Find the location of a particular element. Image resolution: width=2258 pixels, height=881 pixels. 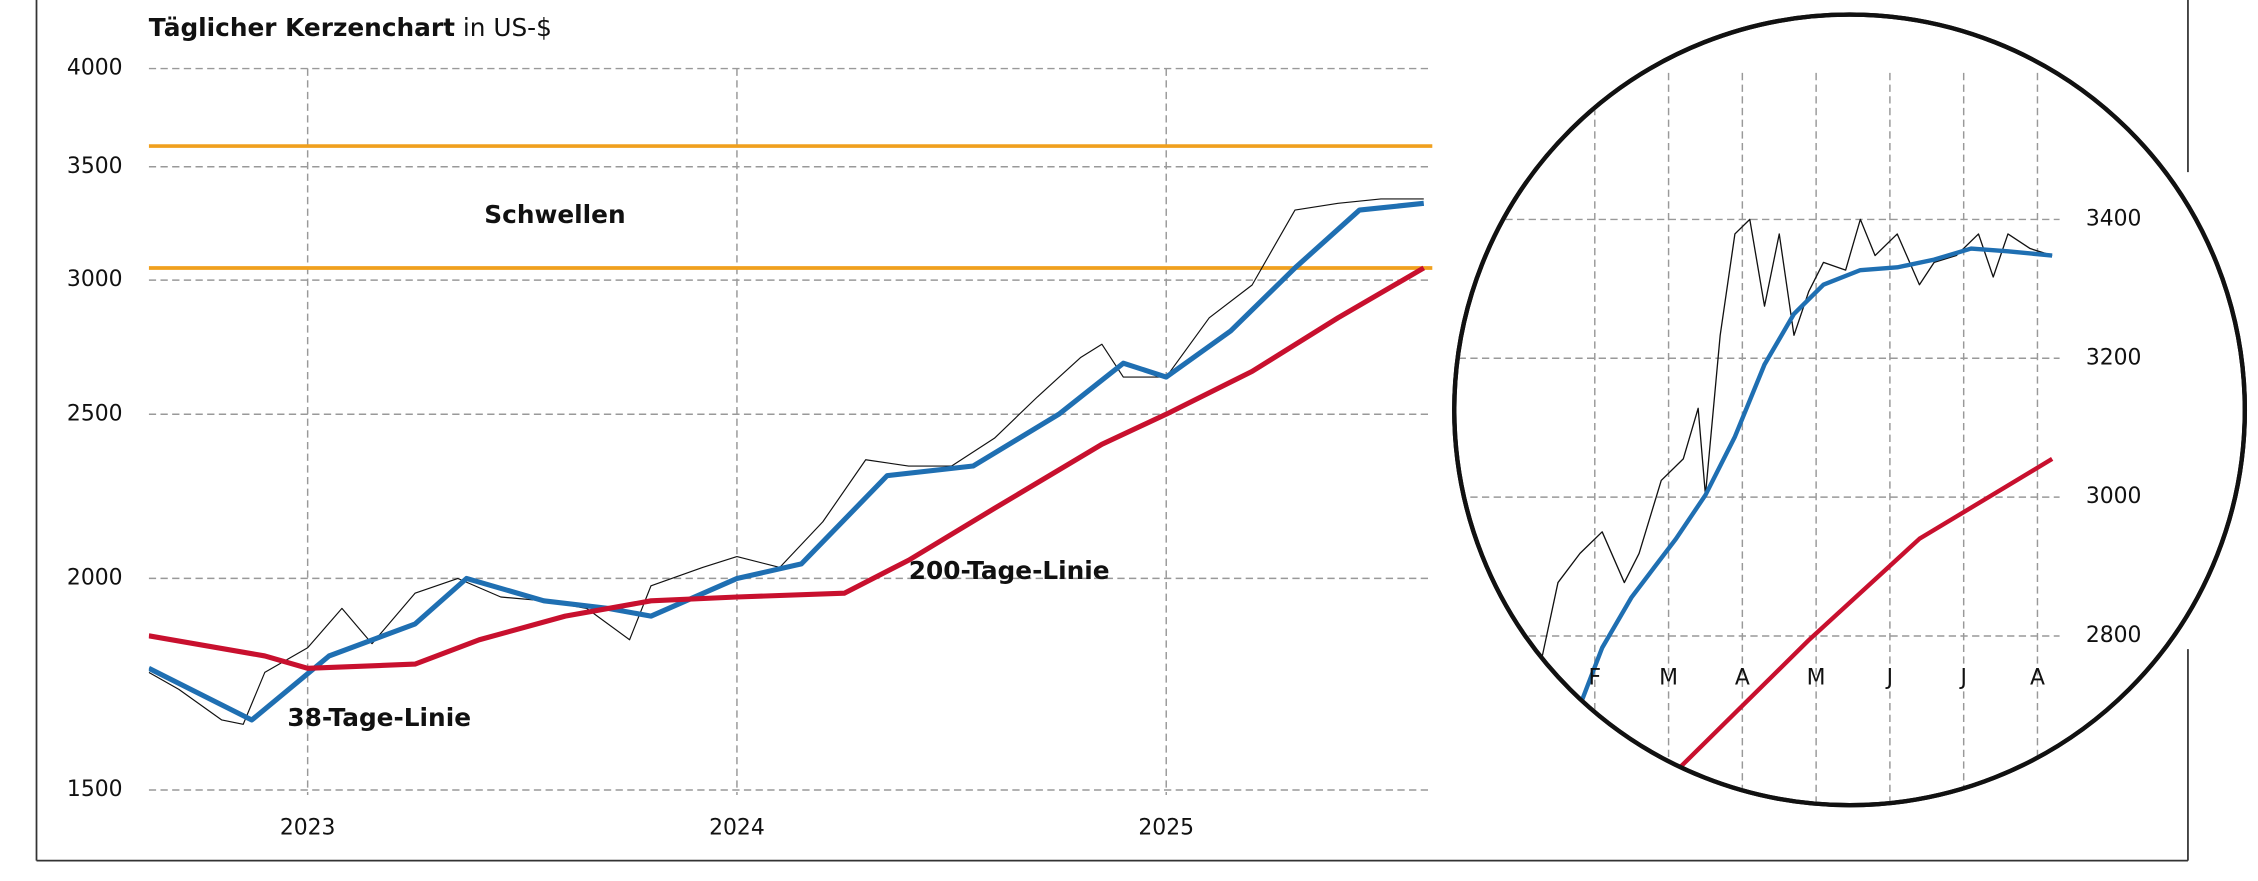

y-tick-label: 2000 is located at coordinates (95, 577).